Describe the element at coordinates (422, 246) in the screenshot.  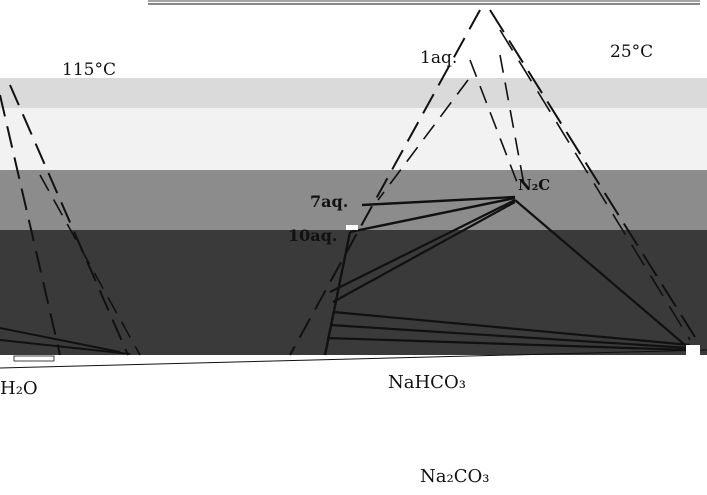
I see `tie-line-a` at that location.